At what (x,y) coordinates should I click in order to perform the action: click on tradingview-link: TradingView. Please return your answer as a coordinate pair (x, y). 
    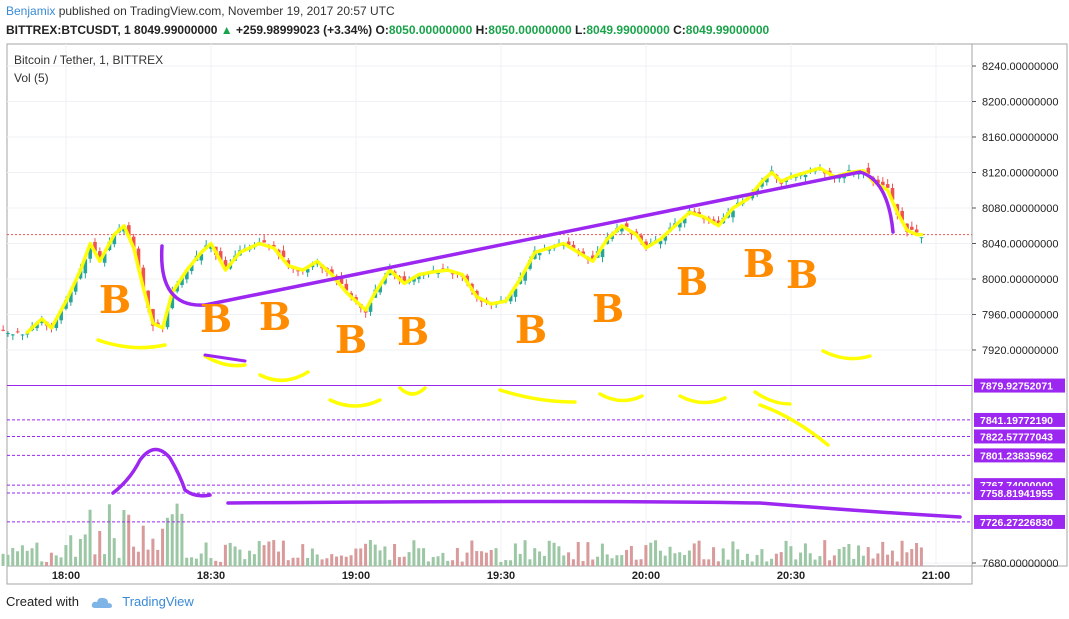
    Looking at the image, I should click on (158, 601).